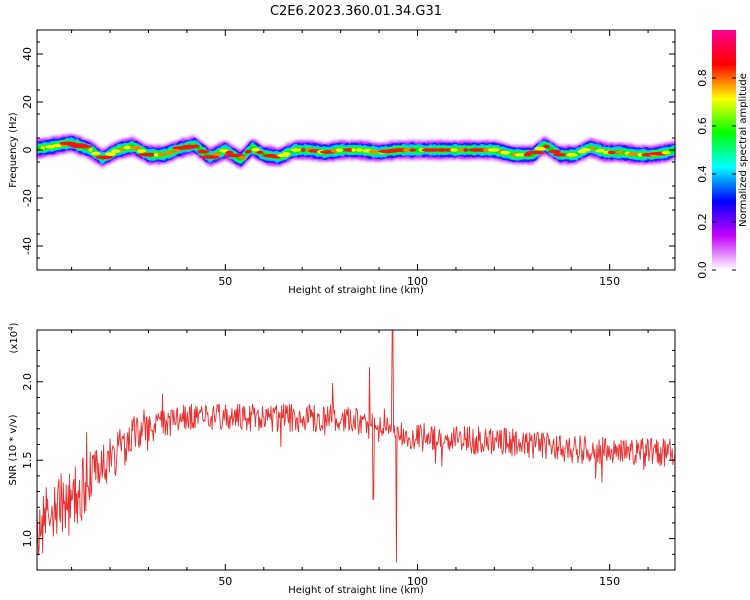  I want to click on colorbar-ticks: 0.0 0.2 0.4 0.6 0.8, so click(716, 174).